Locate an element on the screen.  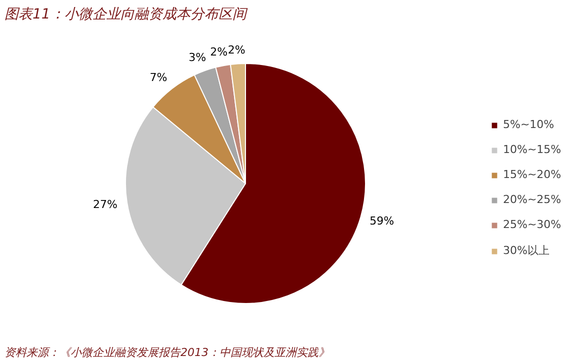
legend-label: 25%~30% is located at coordinates (532, 224).